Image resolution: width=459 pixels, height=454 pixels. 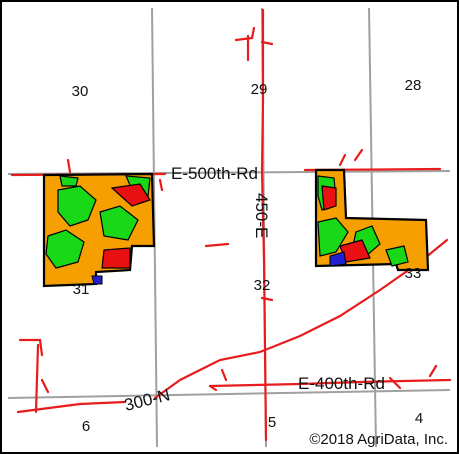 I want to click on section-label-28: 28, so click(x=413, y=85).